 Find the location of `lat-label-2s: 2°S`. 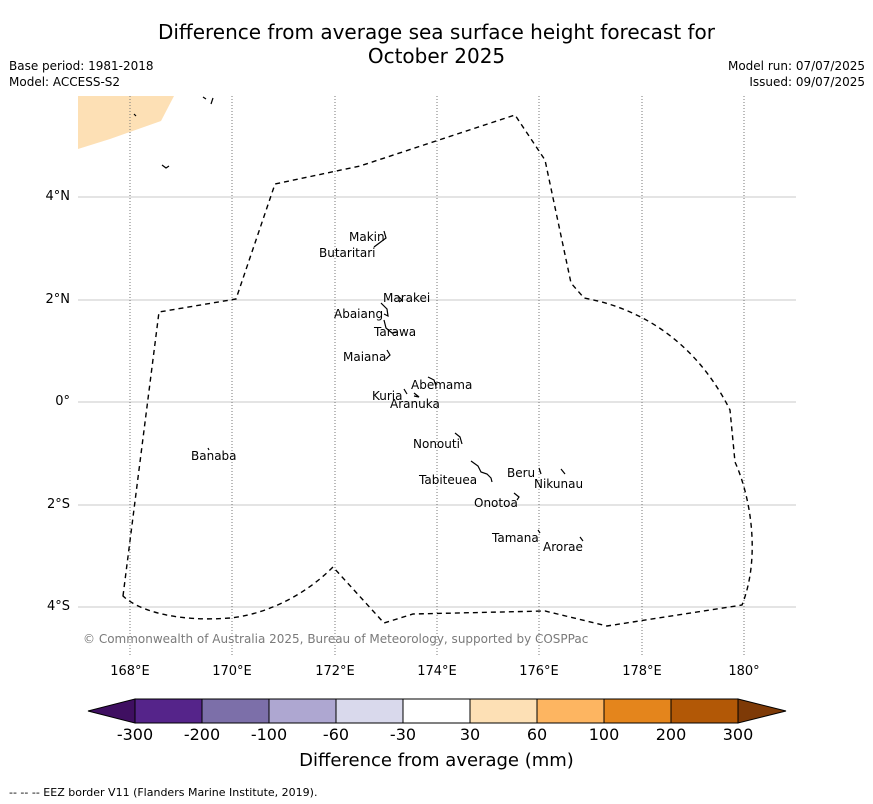

lat-label-2s: 2°S is located at coordinates (58, 504).